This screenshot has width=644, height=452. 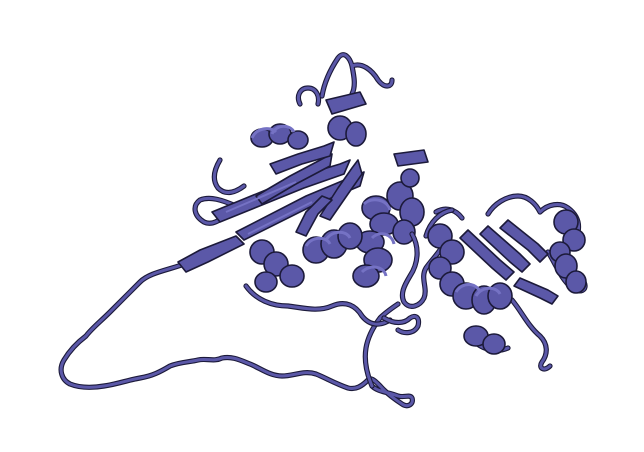 I want to click on main-domain-helices, so click(x=339, y=192).